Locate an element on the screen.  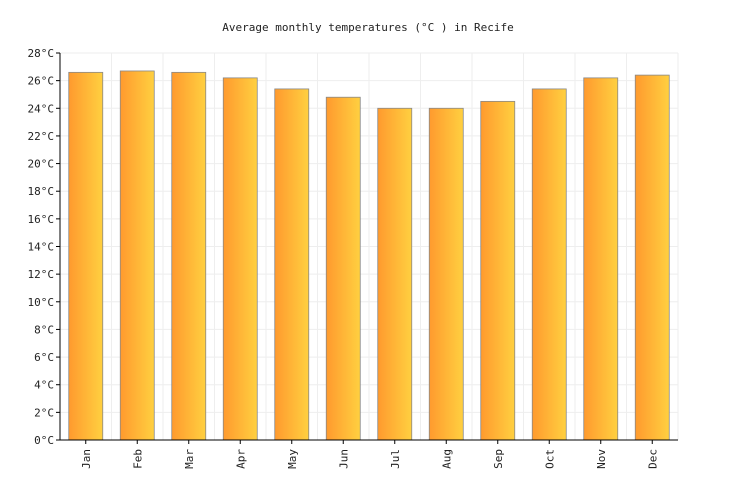
x-tick-label: Apr is located at coordinates (240, 459).